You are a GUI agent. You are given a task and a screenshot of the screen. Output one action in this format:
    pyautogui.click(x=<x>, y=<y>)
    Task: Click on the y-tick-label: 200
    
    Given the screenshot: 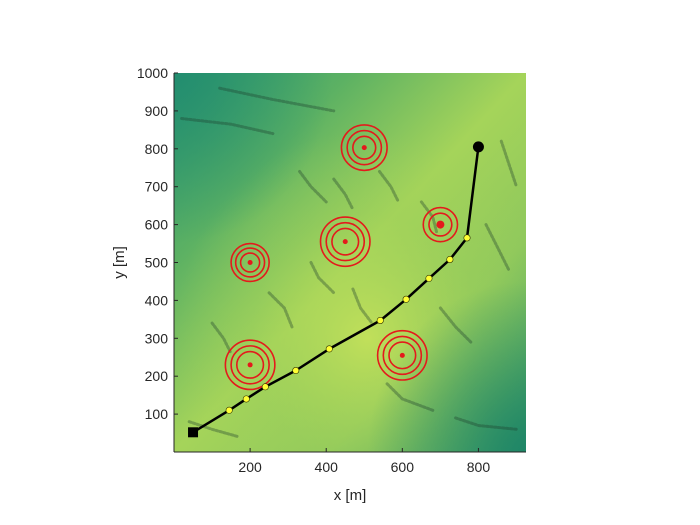 What is the action you would take?
    pyautogui.click(x=157, y=376)
    